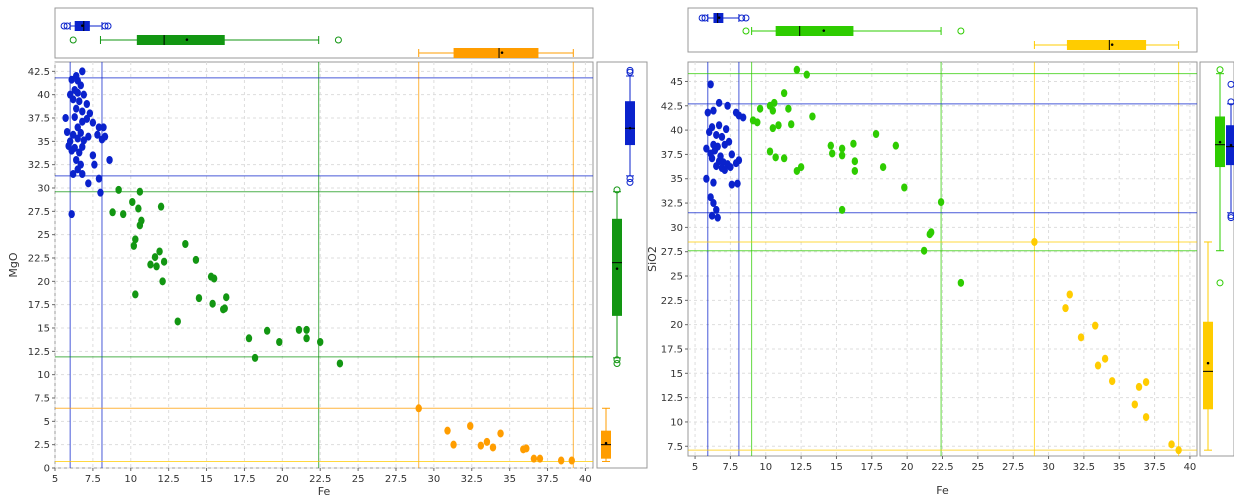  I want to click on y-tick-label: 42.5, so click(672, 106).